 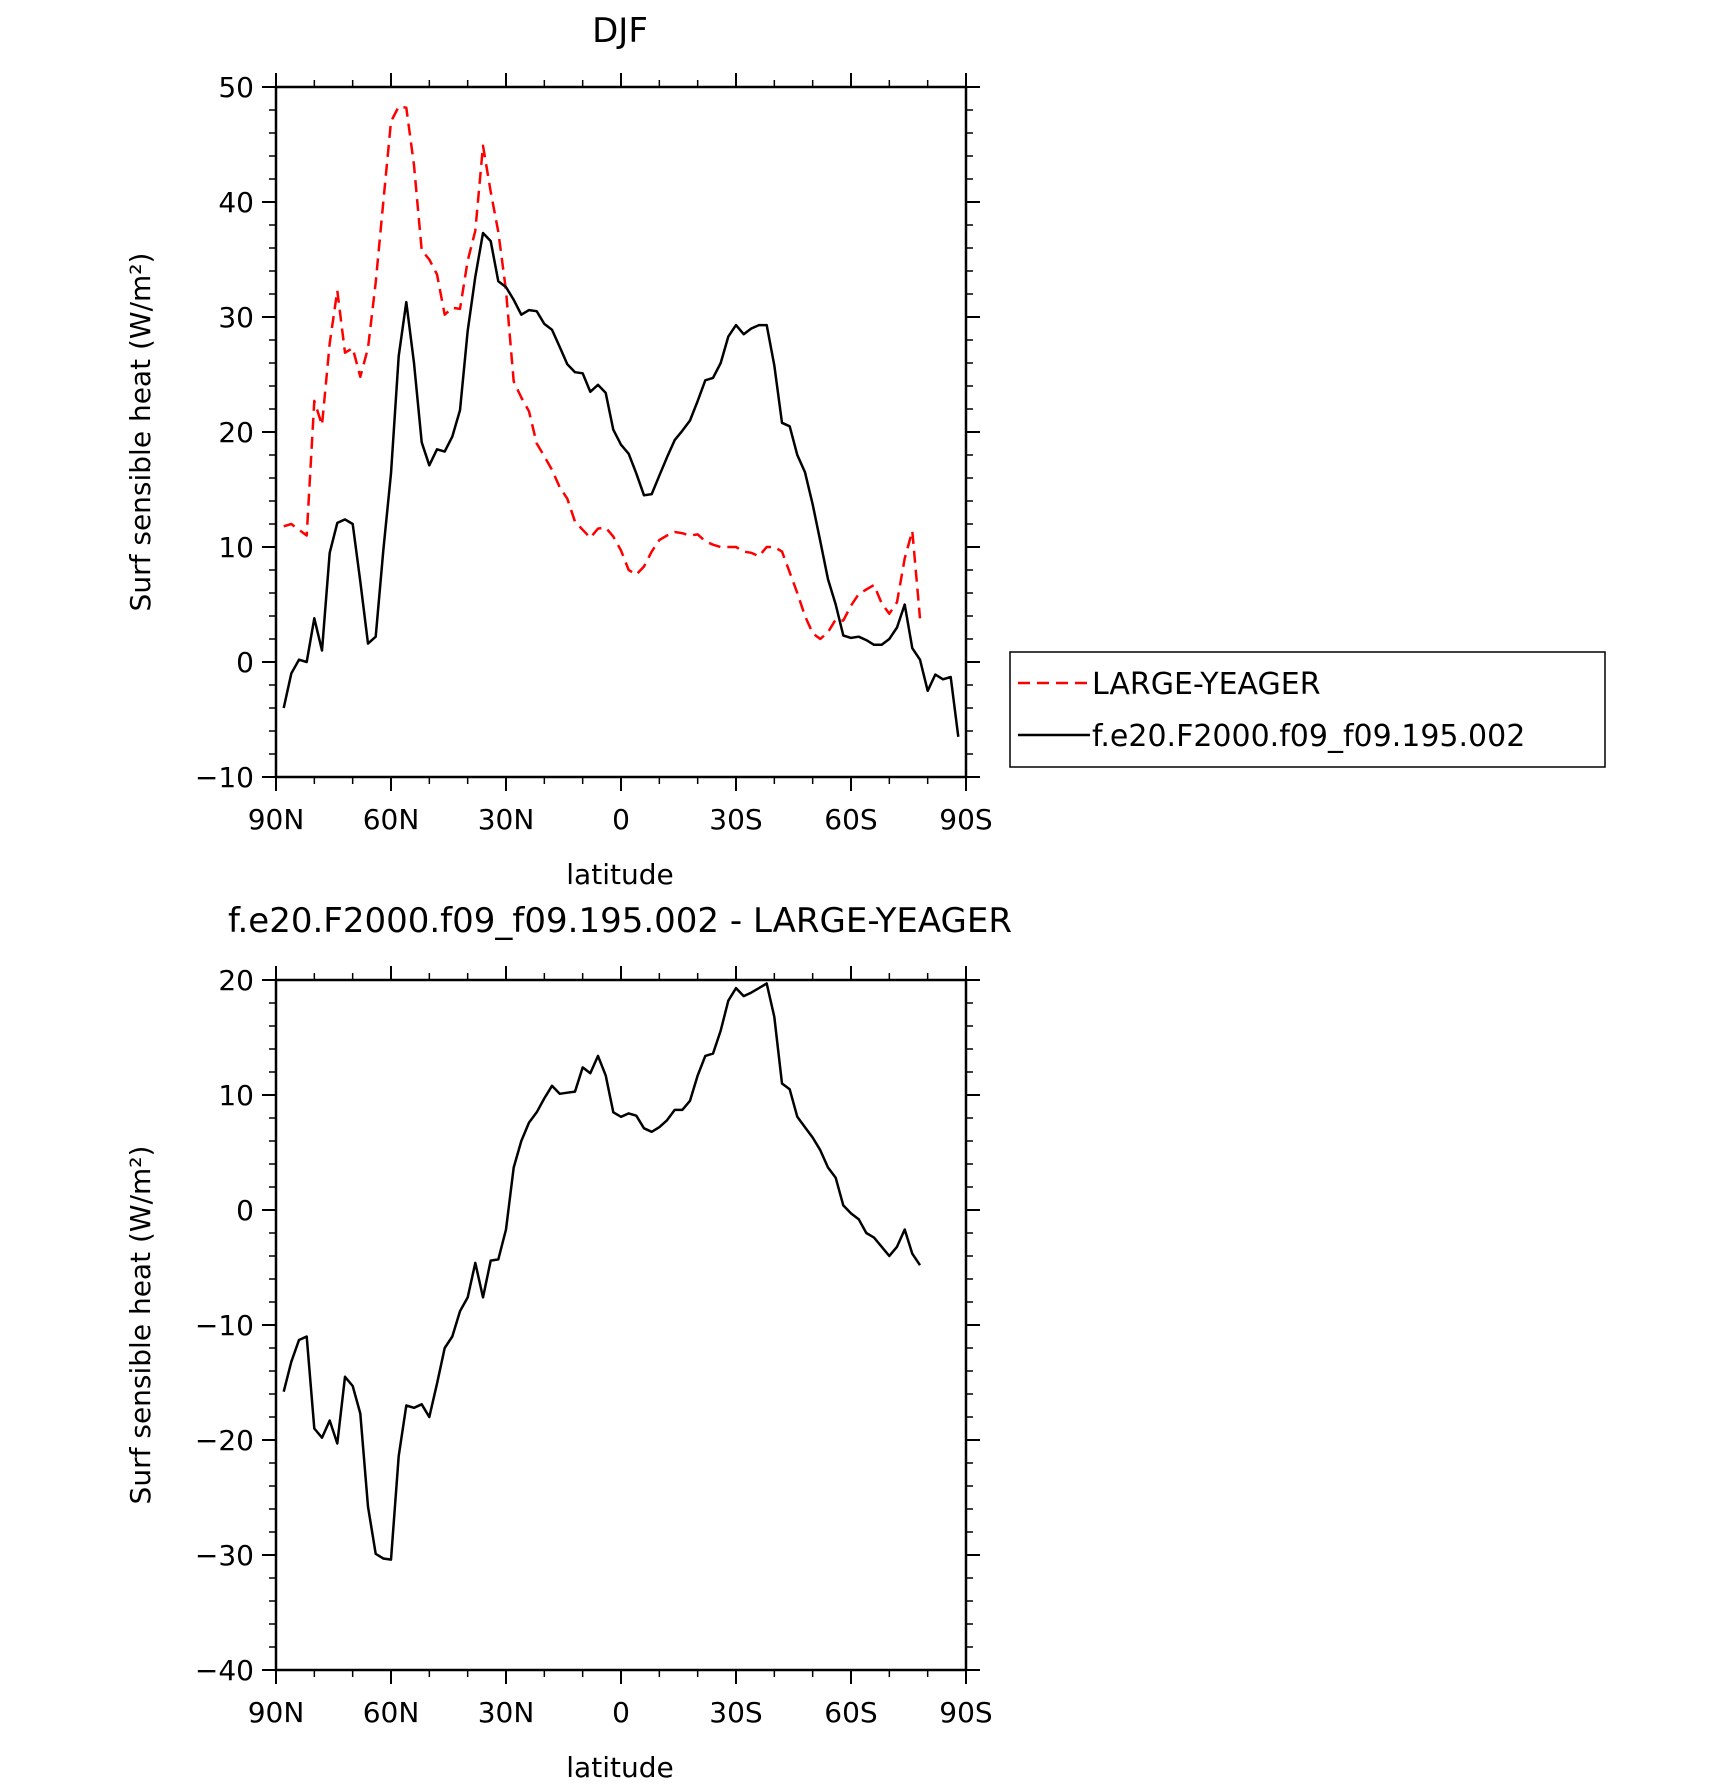 What do you see at coordinates (1308, 736) in the screenshot?
I see `legend-label-model: f.e20.F2000.f09_f09.195.002` at bounding box center [1308, 736].